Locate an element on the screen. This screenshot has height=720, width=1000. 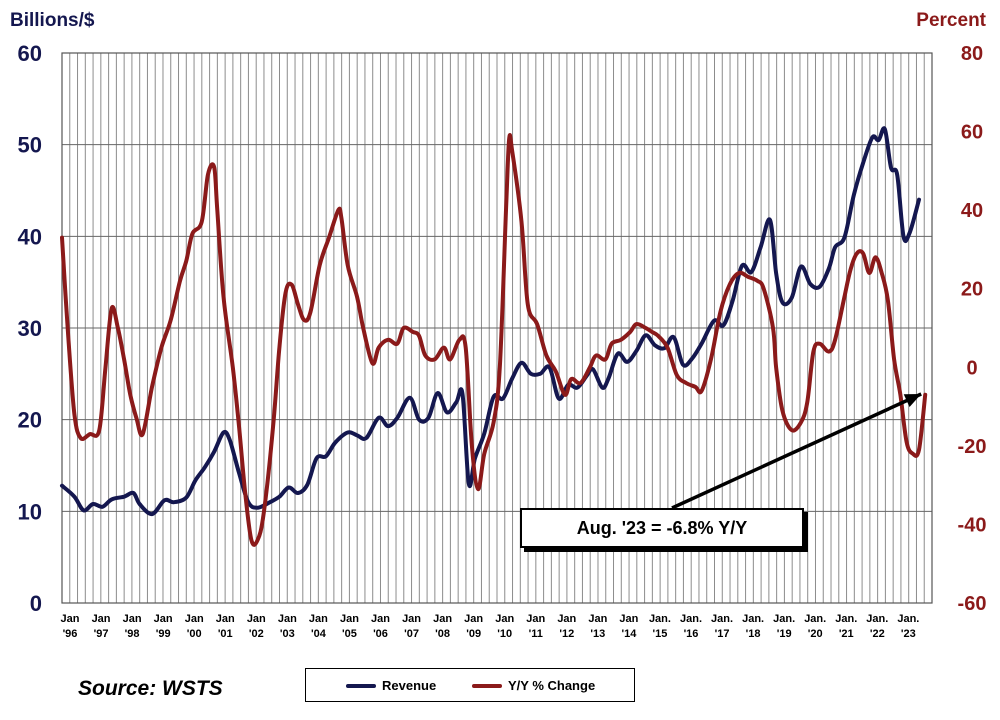
x-tick-label-year: '97 is located at coordinates (101, 634).